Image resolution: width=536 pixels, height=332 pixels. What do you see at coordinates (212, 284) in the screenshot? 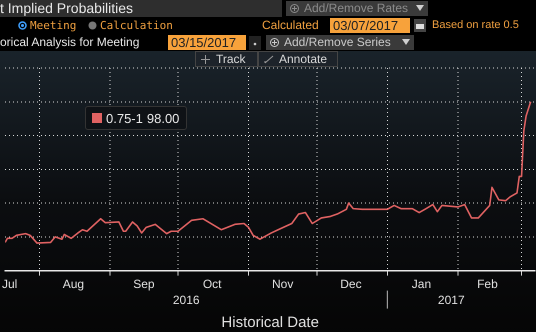
I see `x-tick-label: Oct` at bounding box center [212, 284].